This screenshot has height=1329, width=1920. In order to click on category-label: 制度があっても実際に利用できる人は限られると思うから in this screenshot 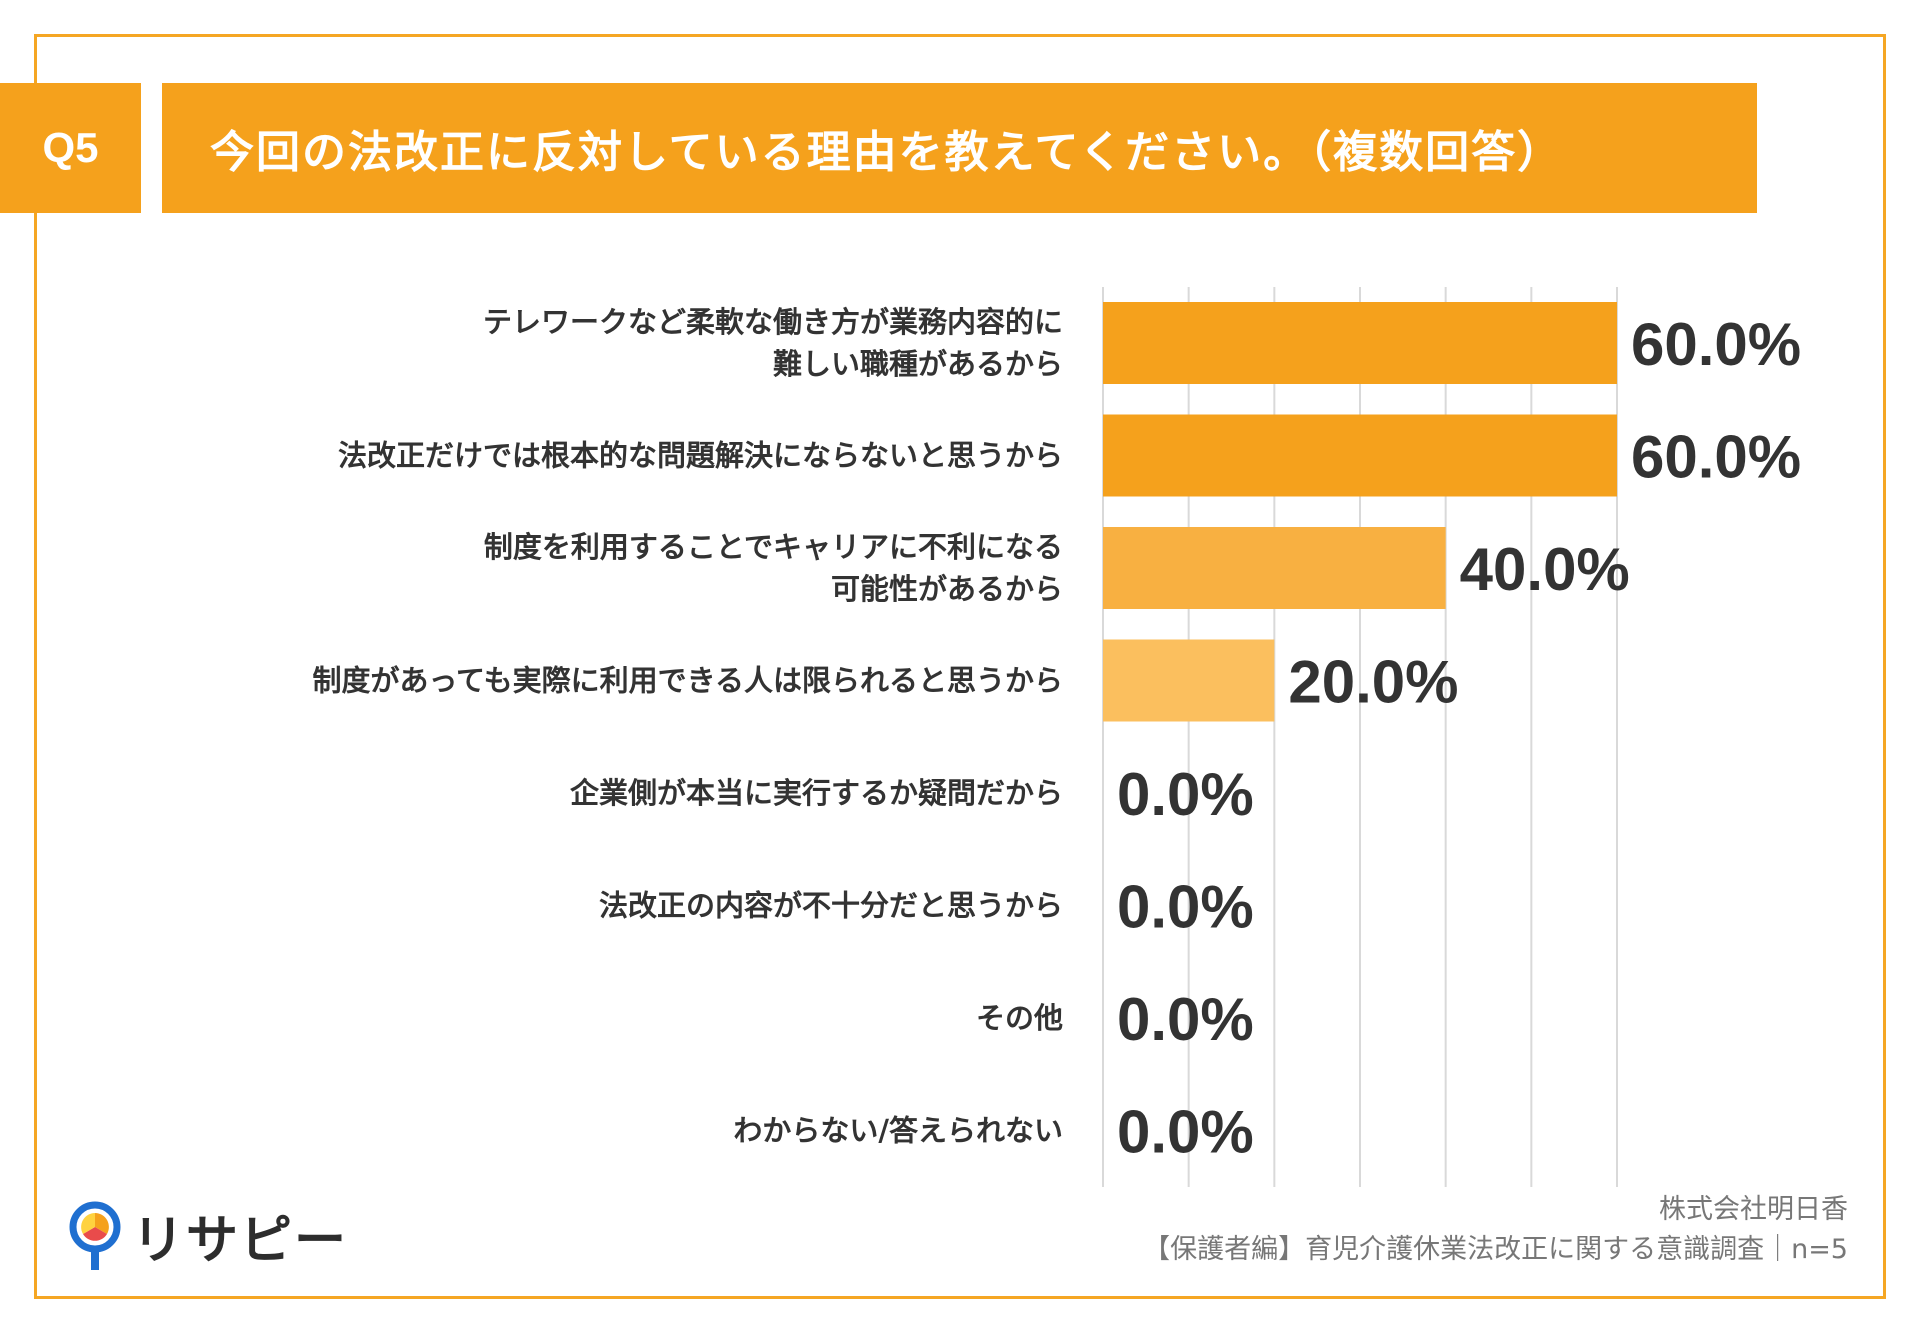, I will do `click(687, 681)`.